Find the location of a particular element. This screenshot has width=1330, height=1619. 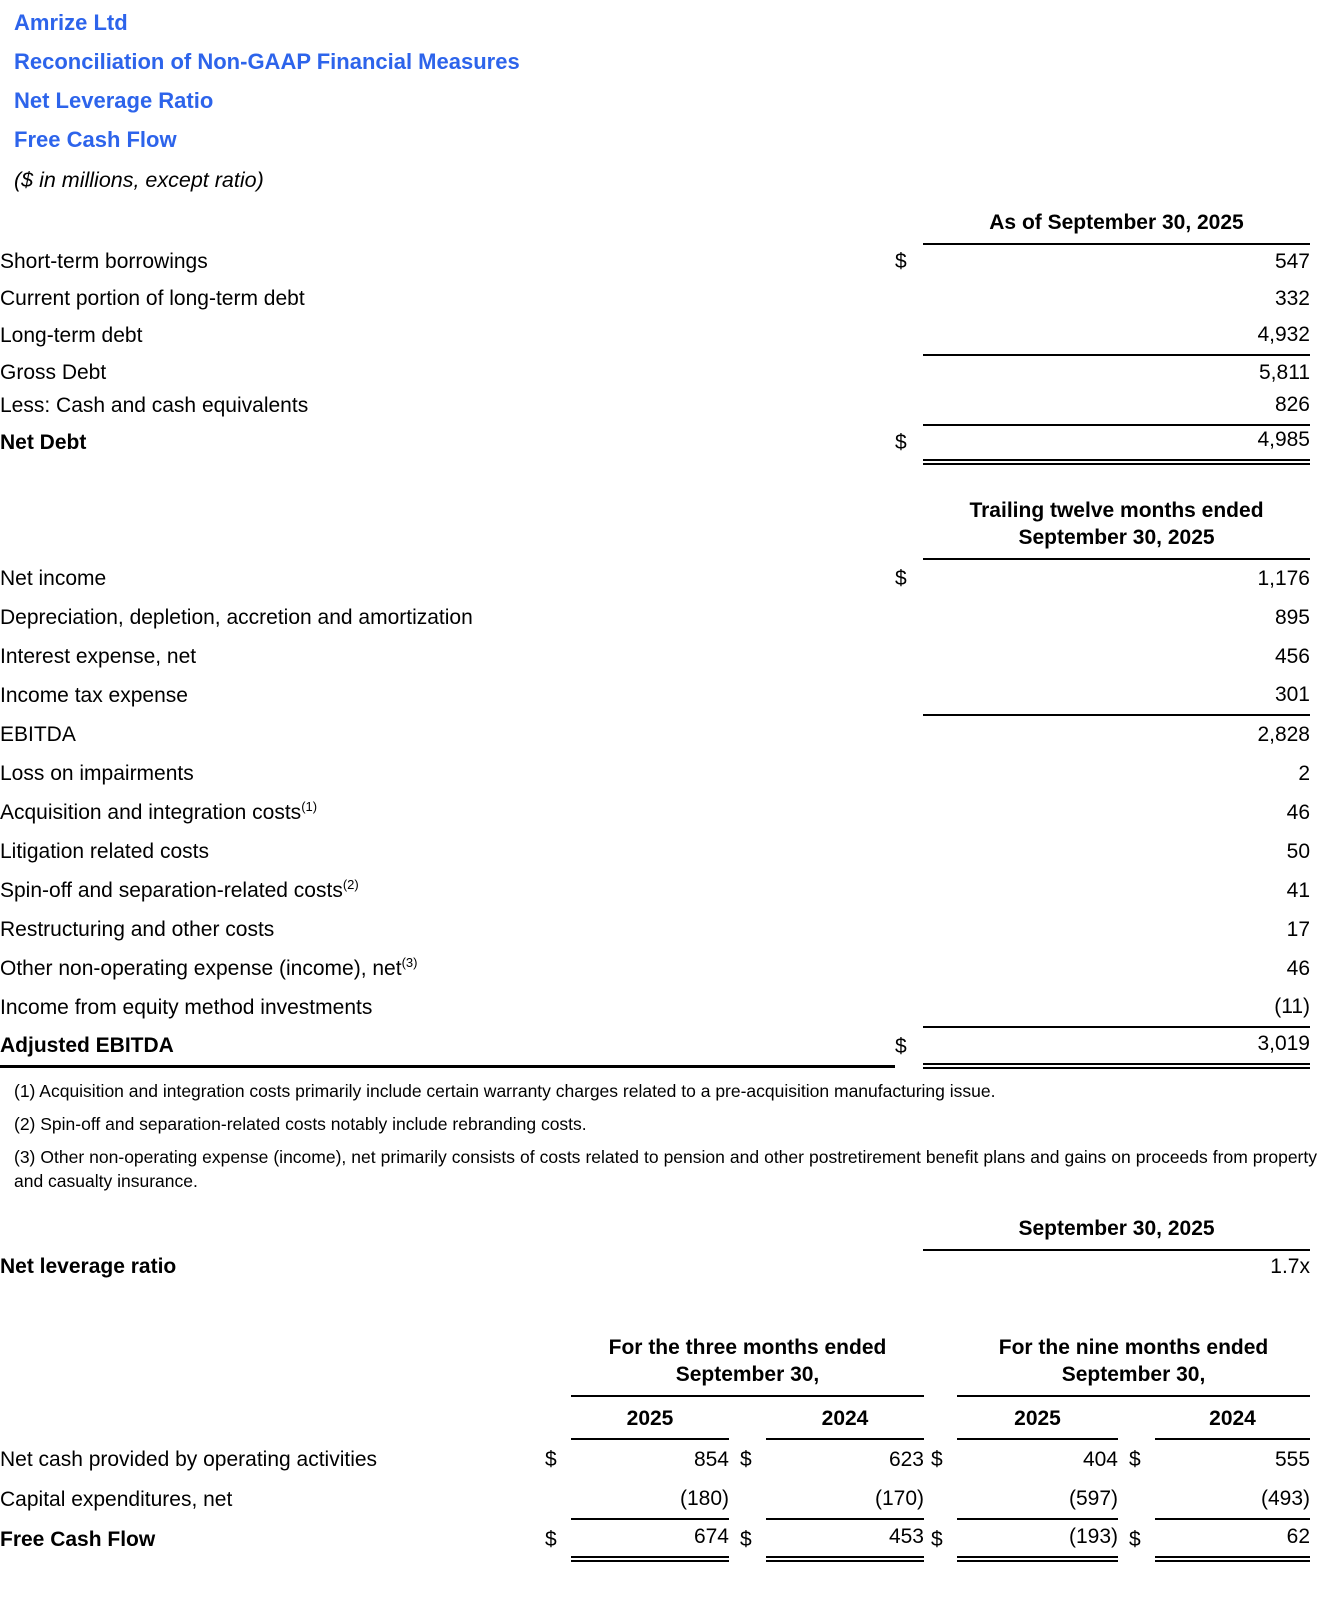

fcf-year-header-row: 2025 2024 2025 2024 is located at coordinates (655, 1418).